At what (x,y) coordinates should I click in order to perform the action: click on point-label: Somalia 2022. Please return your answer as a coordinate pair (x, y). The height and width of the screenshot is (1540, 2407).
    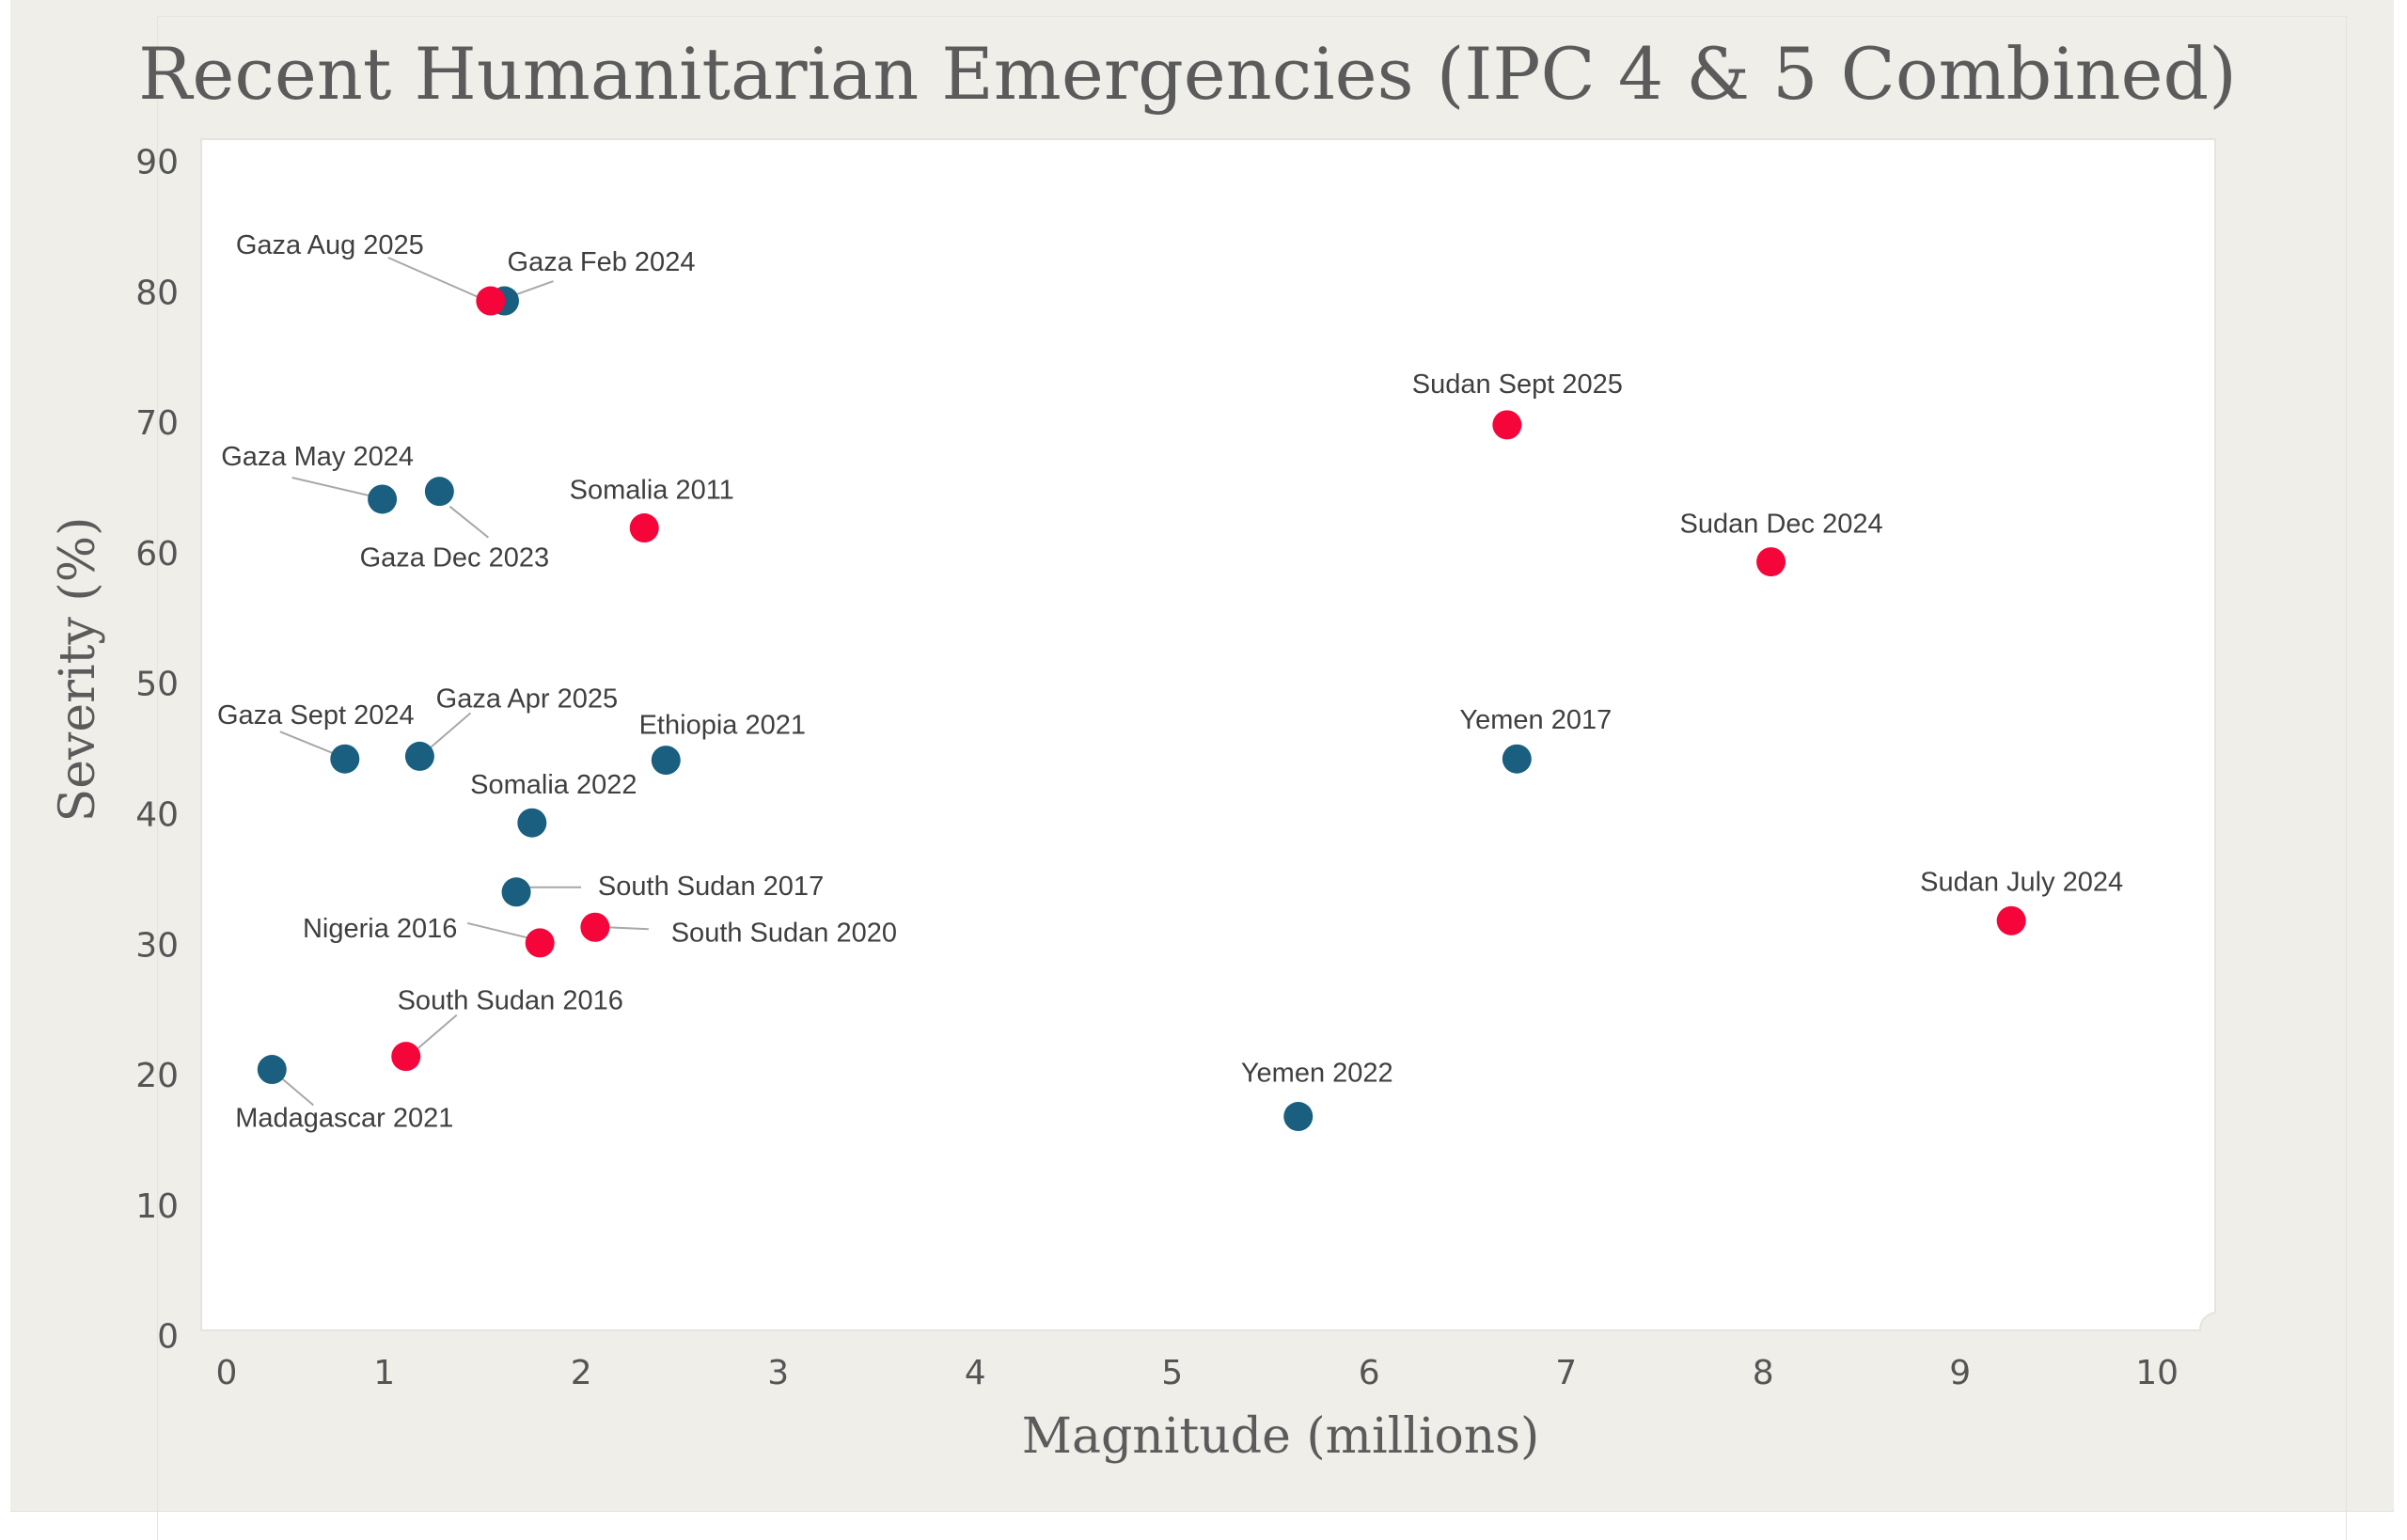
    Looking at the image, I should click on (553, 785).